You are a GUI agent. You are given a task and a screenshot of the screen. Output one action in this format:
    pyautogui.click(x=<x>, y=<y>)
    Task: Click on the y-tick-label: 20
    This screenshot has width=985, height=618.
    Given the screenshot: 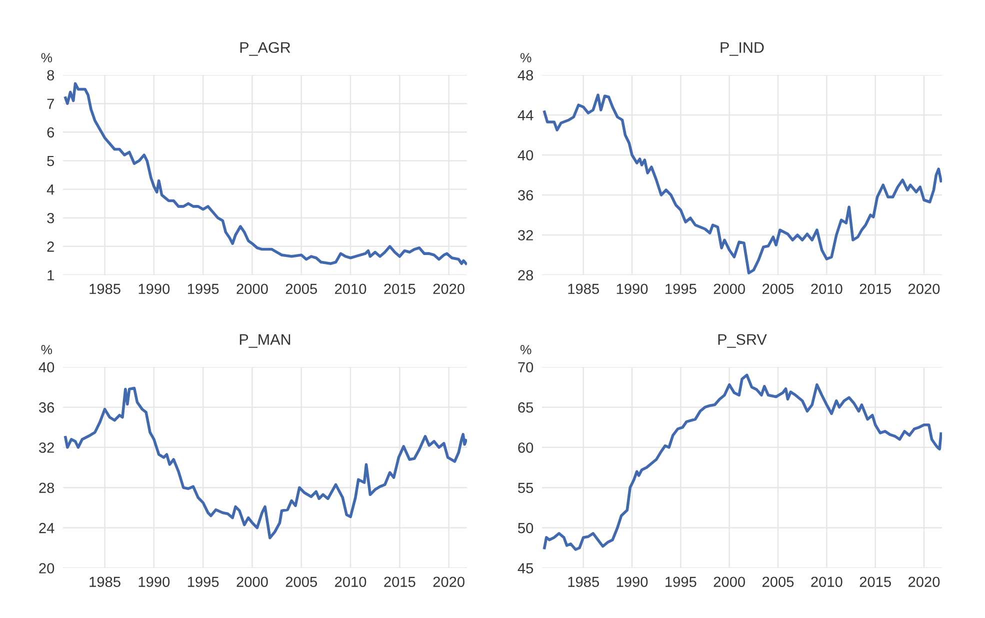 What is the action you would take?
    pyautogui.click(x=46, y=568)
    